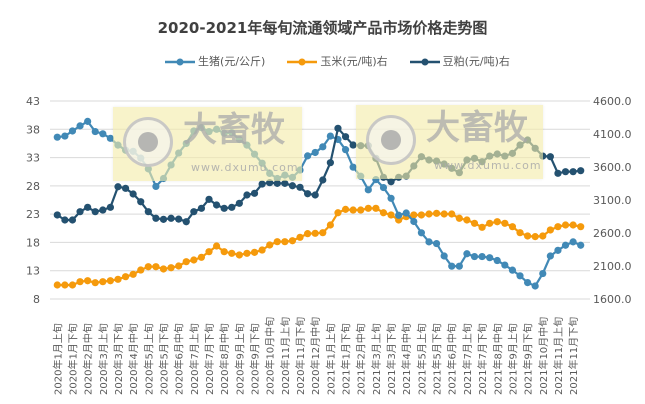 The height and width of the screenshot is (404, 645). What do you see at coordinates (476, 61) in the screenshot?
I see `legend-label-soymeal: 豆粕(元/吨)右` at bounding box center [476, 61].